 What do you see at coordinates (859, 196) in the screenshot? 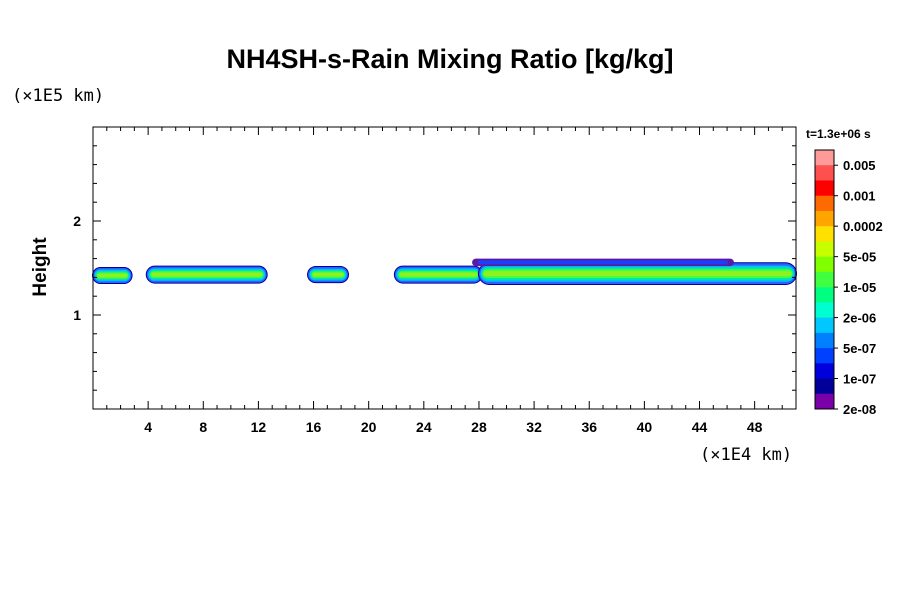
I see `colorbar-label: 0.001` at bounding box center [859, 196].